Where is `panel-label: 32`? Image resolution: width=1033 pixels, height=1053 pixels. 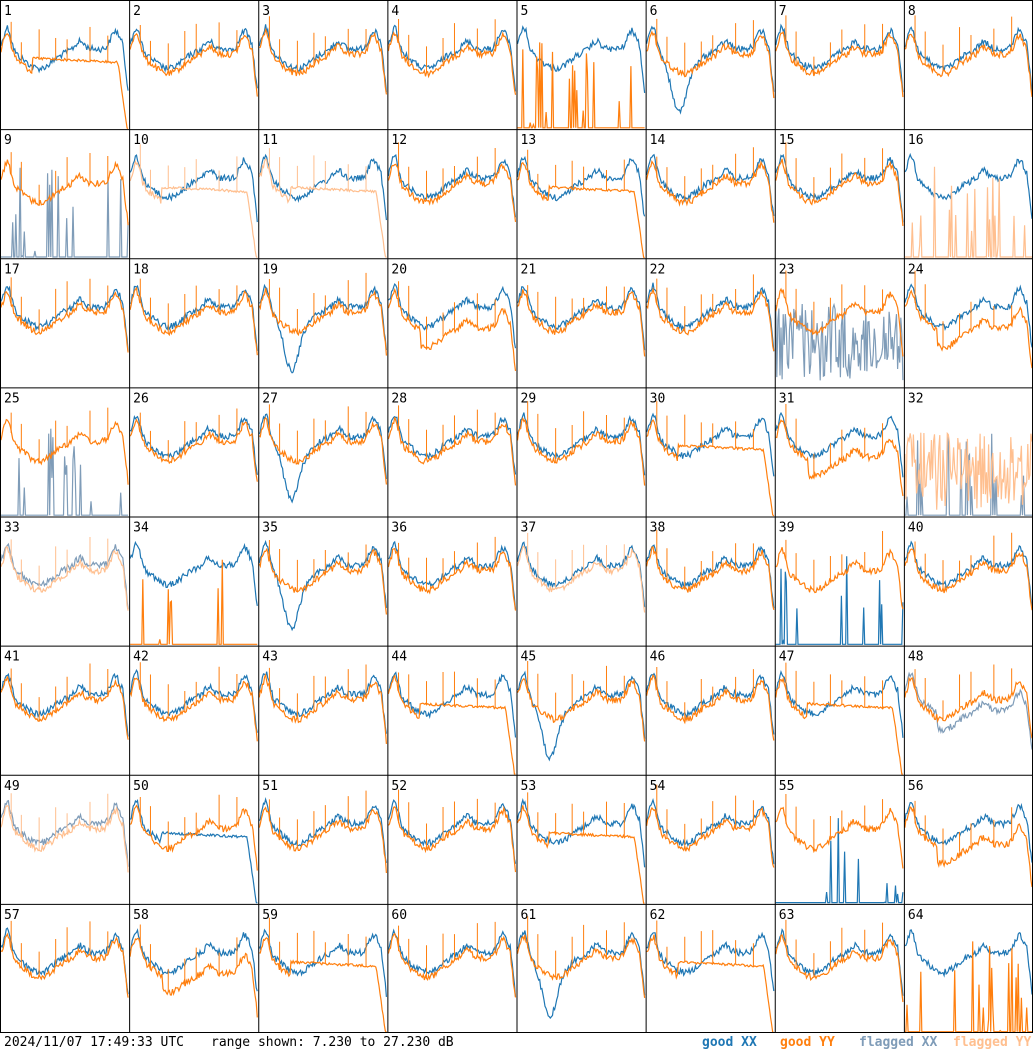 panel-label: 32 is located at coordinates (916, 398).